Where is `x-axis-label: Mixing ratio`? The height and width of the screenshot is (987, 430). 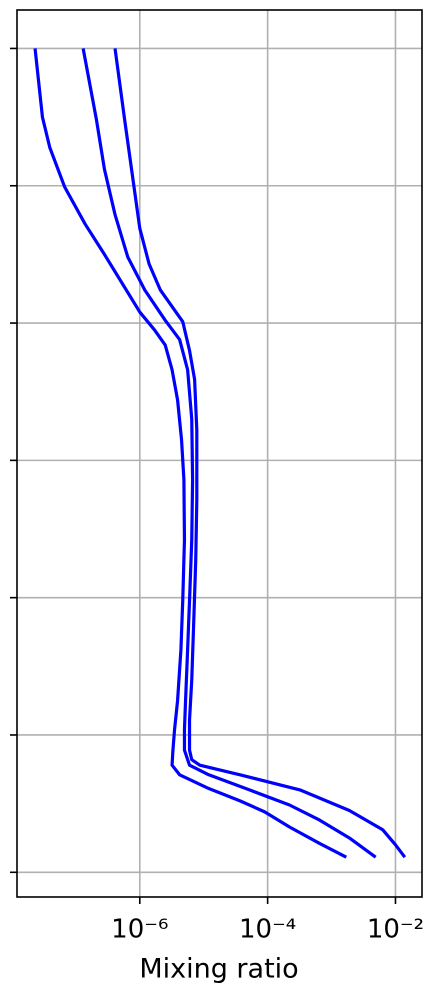
x-axis-label: Mixing ratio is located at coordinates (218, 969).